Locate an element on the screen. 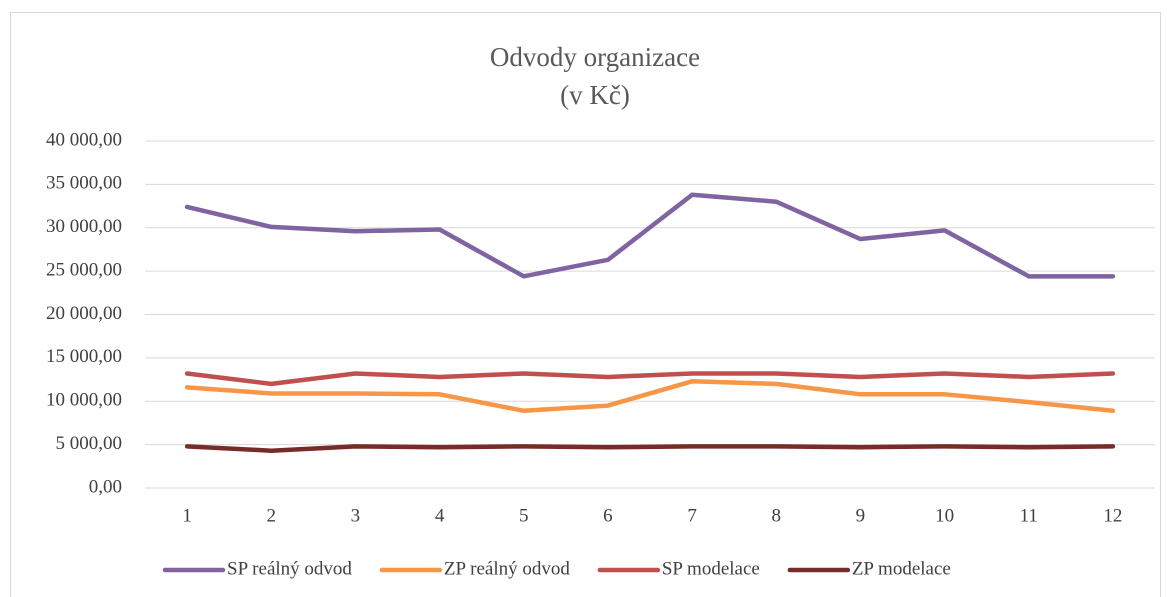 Image resolution: width=1172 pixels, height=597 pixels. y-tick-label: 40 000,00 is located at coordinates (84, 139).